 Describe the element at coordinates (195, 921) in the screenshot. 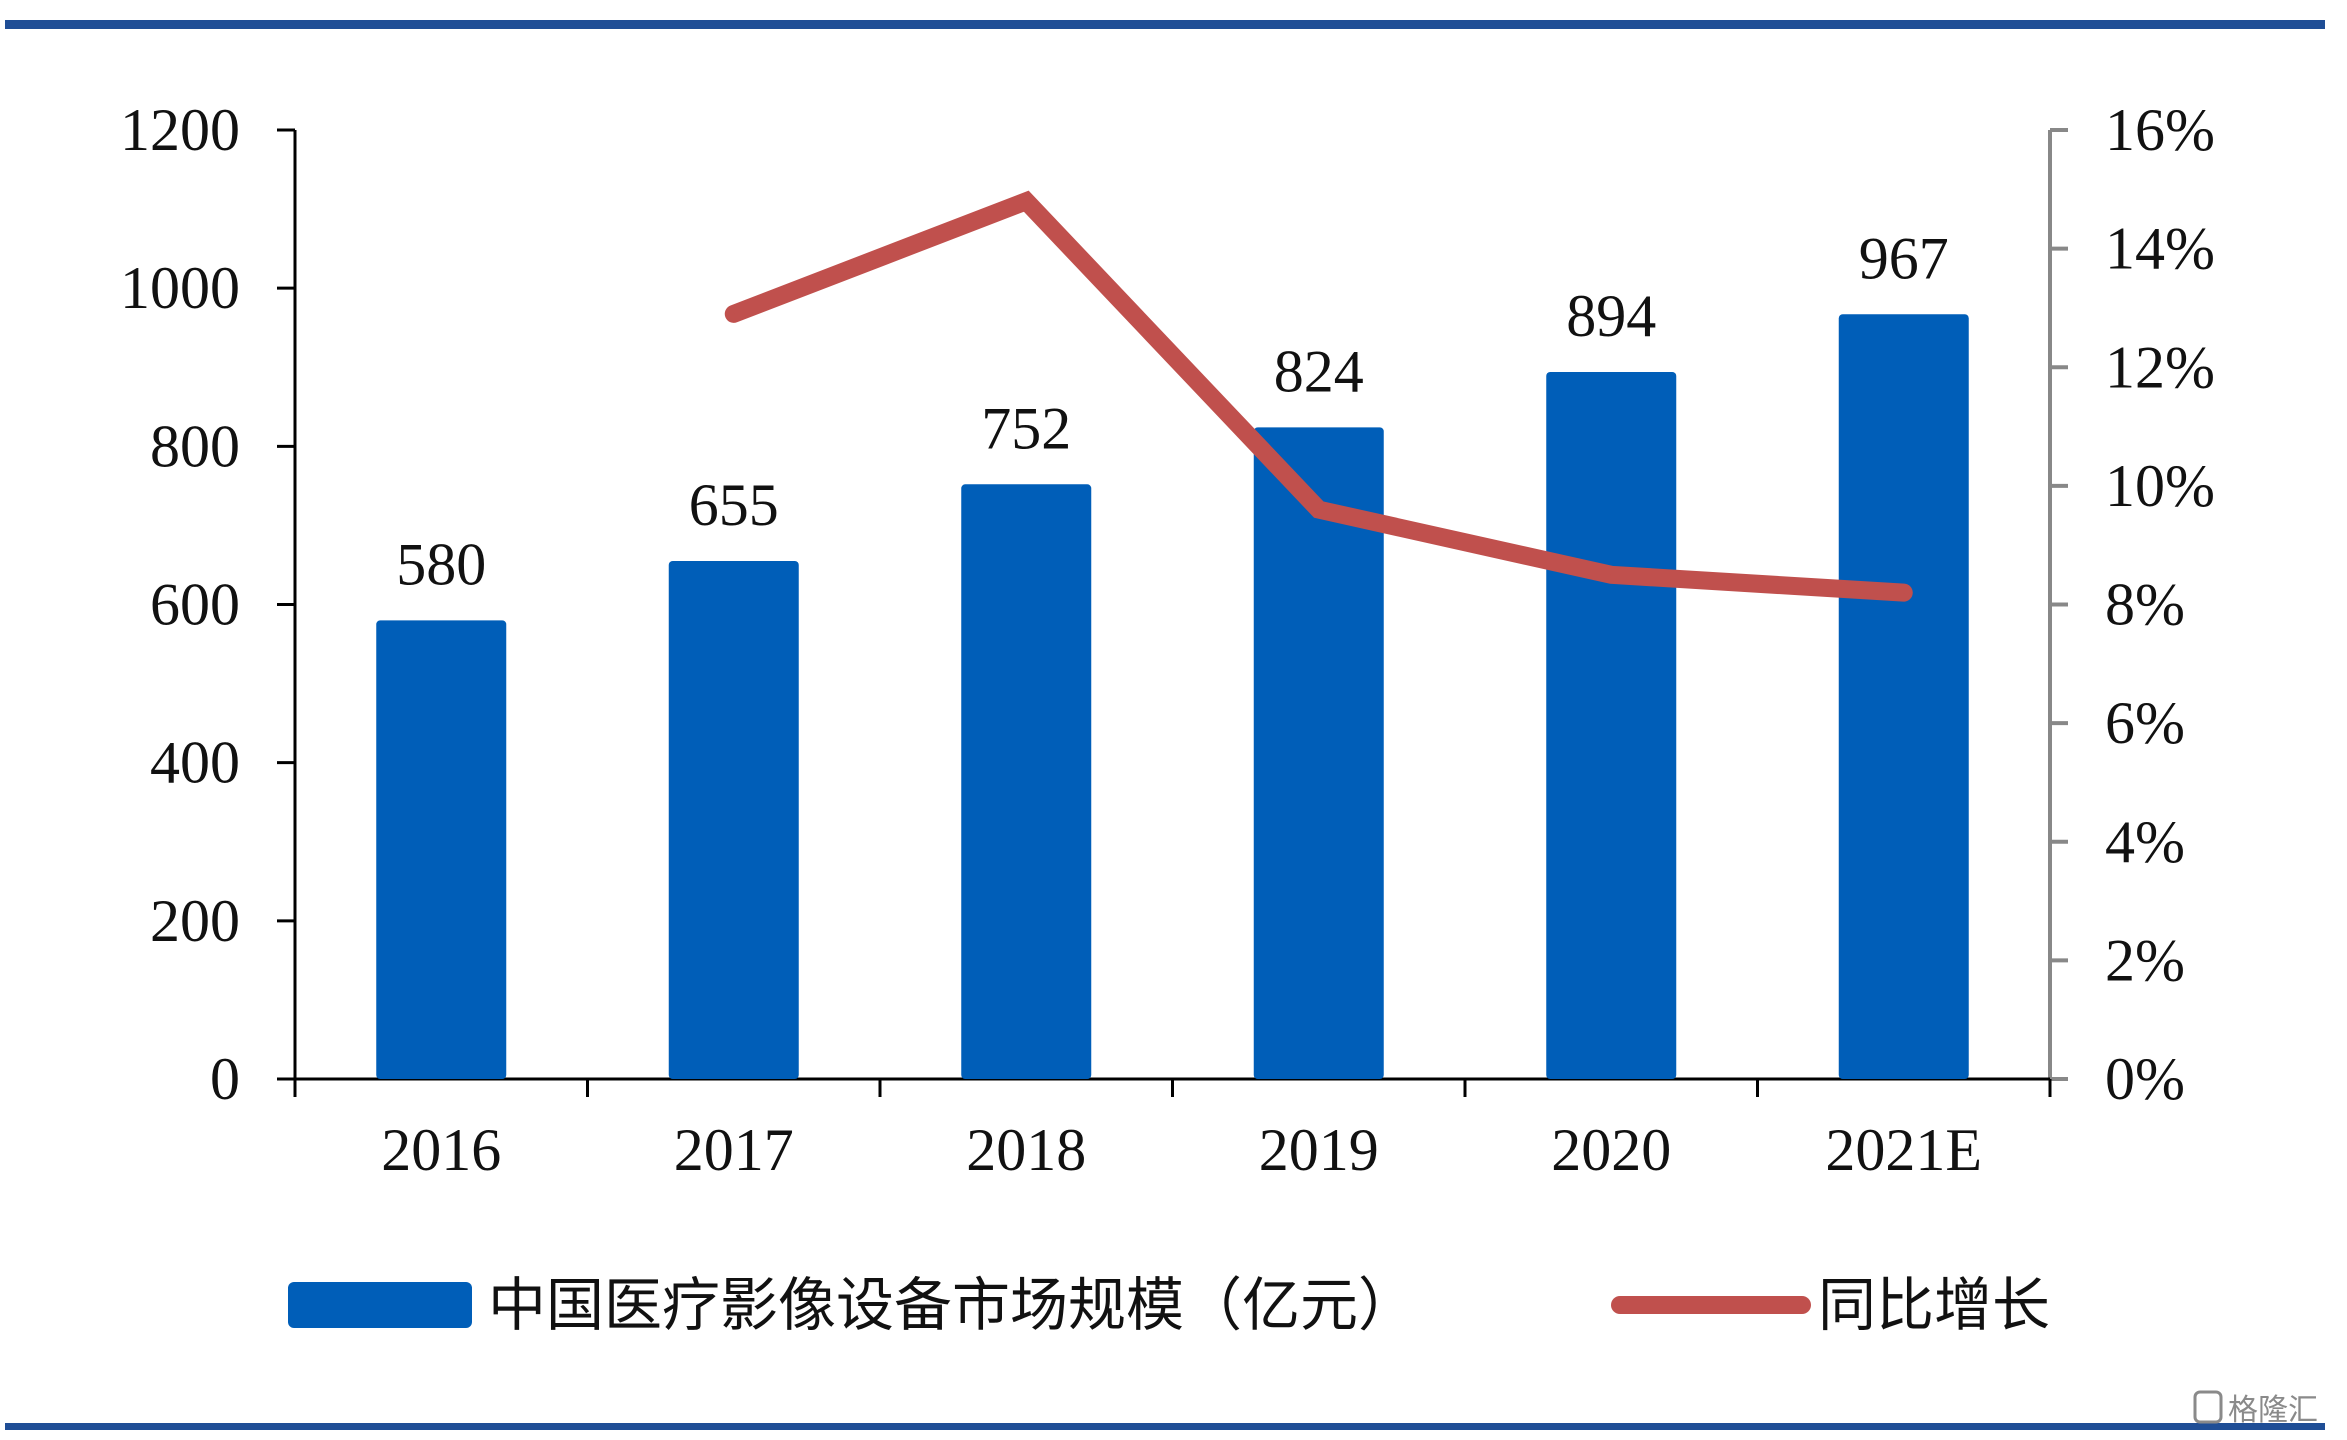

I see `left-axis-tick-label: 200` at that location.